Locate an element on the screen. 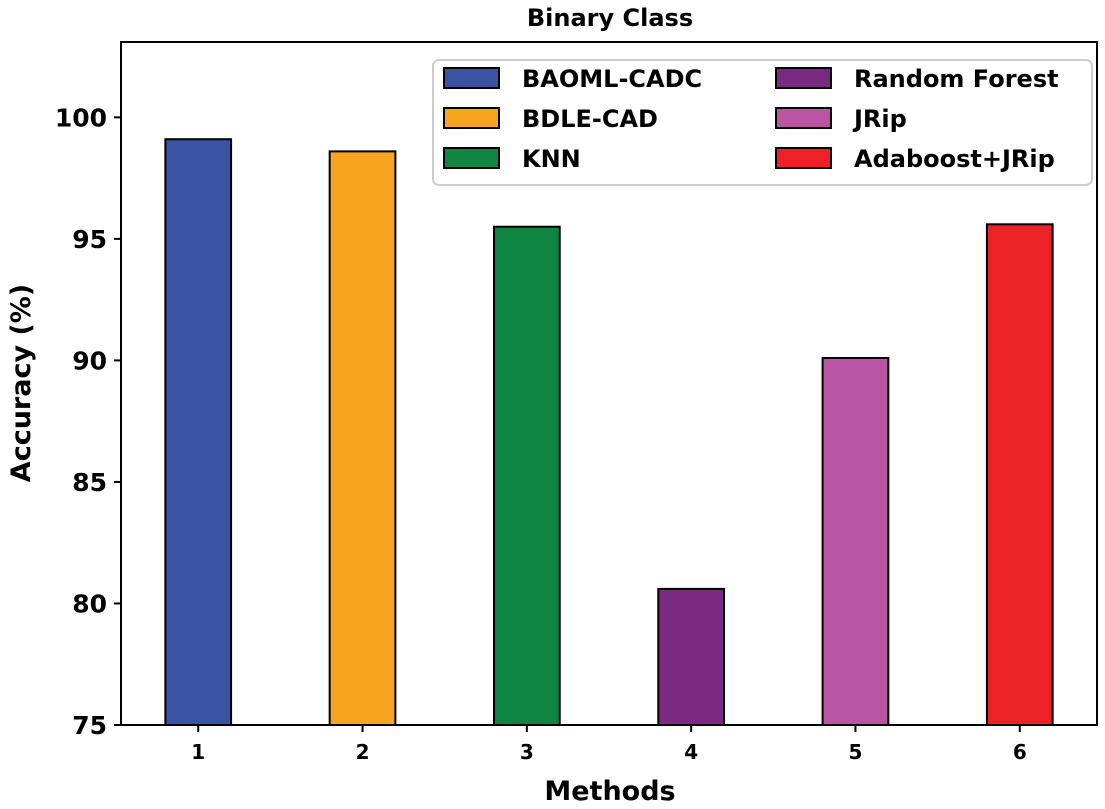  x-axis-label: Methods is located at coordinates (609, 790).